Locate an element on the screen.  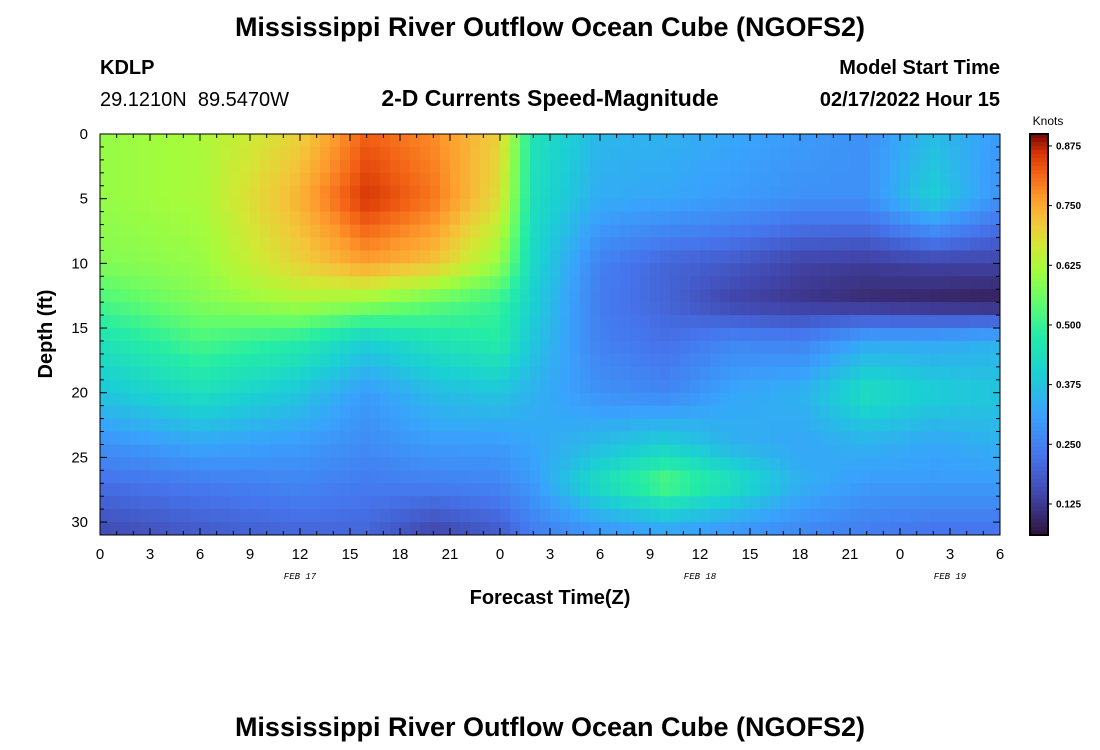
colorbar is located at coordinates (1039, 335).